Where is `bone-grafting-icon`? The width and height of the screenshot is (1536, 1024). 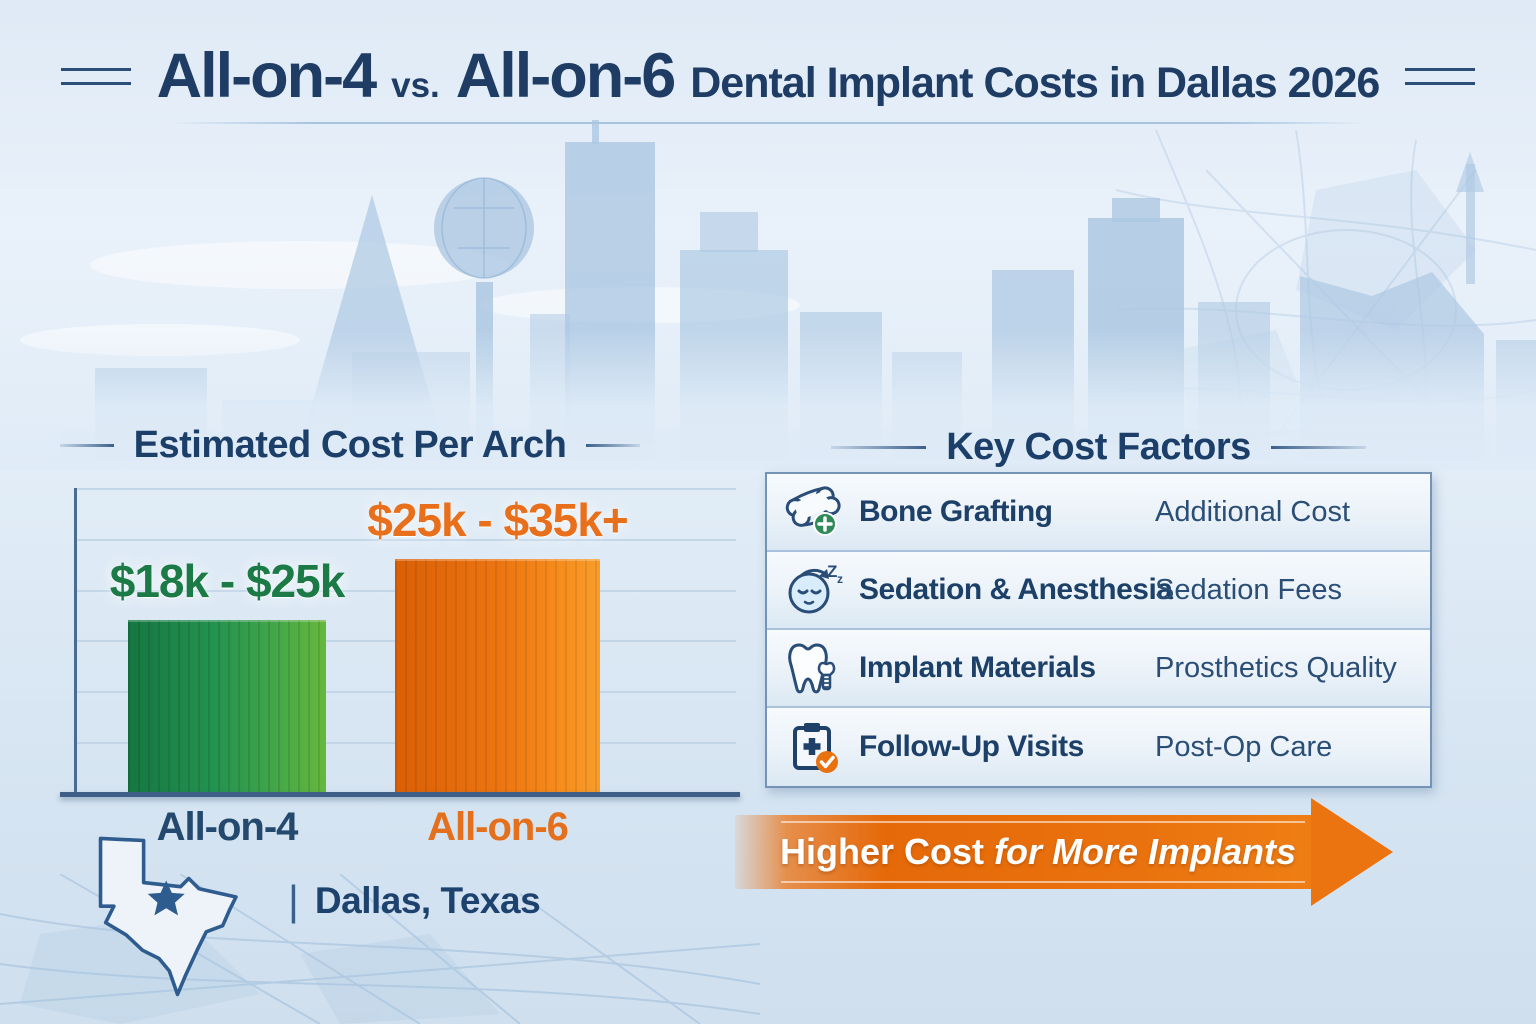 bone-grafting-icon is located at coordinates (813, 511).